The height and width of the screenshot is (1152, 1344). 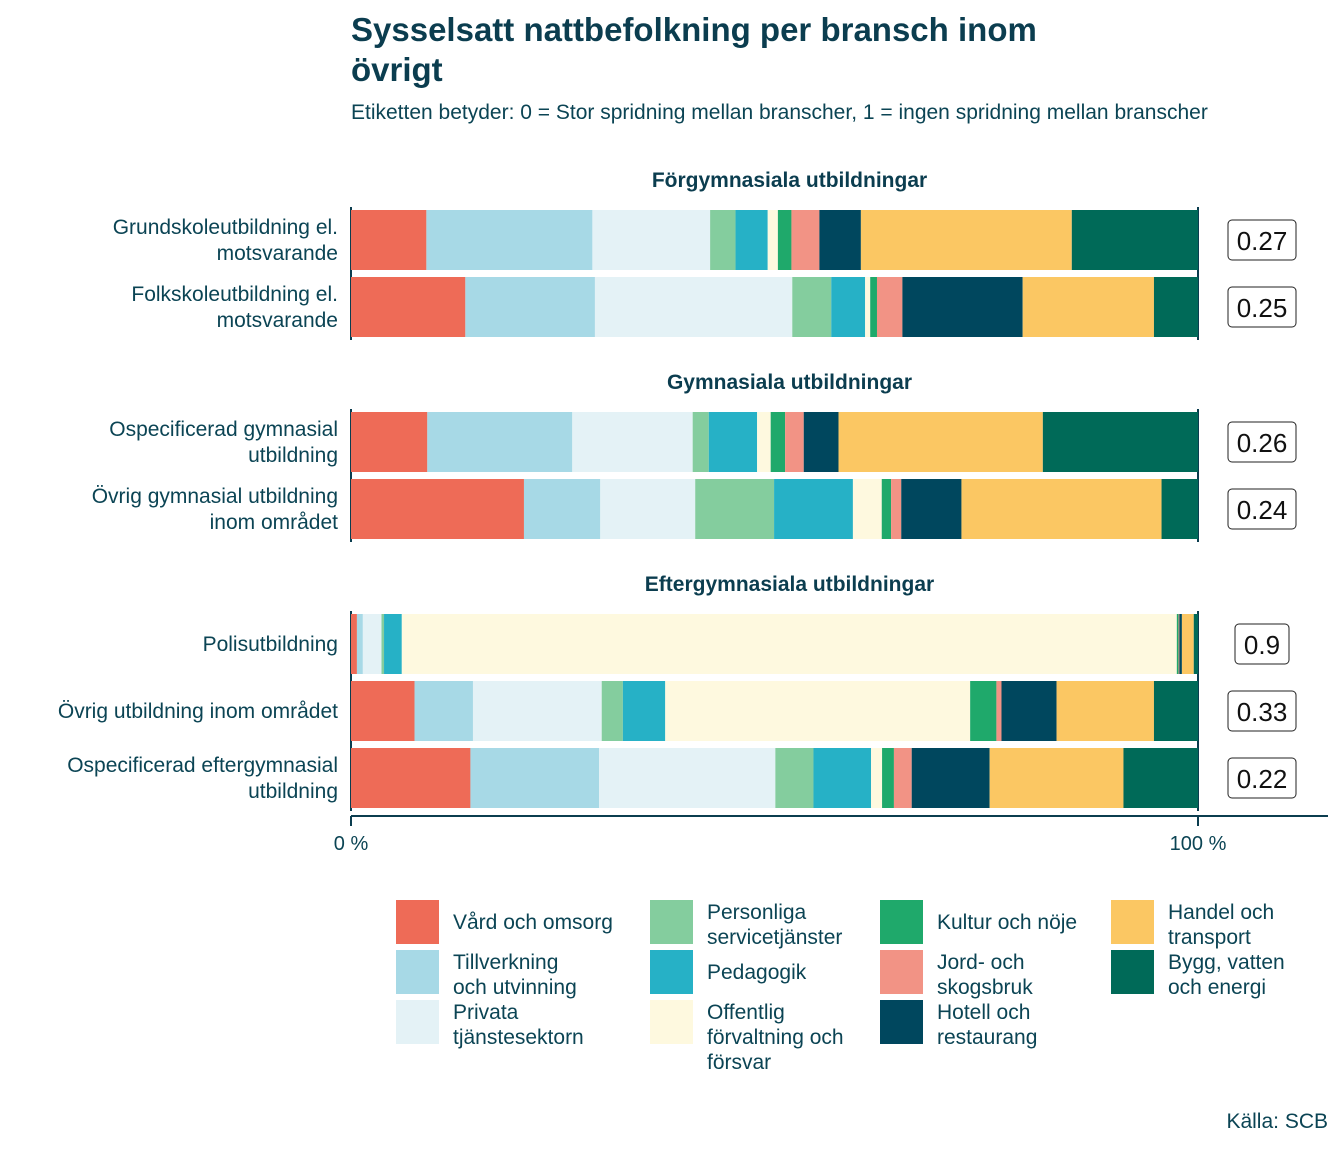 What do you see at coordinates (789, 584) in the screenshot?
I see `panel-title: Eftergymnasiala utbildningar` at bounding box center [789, 584].